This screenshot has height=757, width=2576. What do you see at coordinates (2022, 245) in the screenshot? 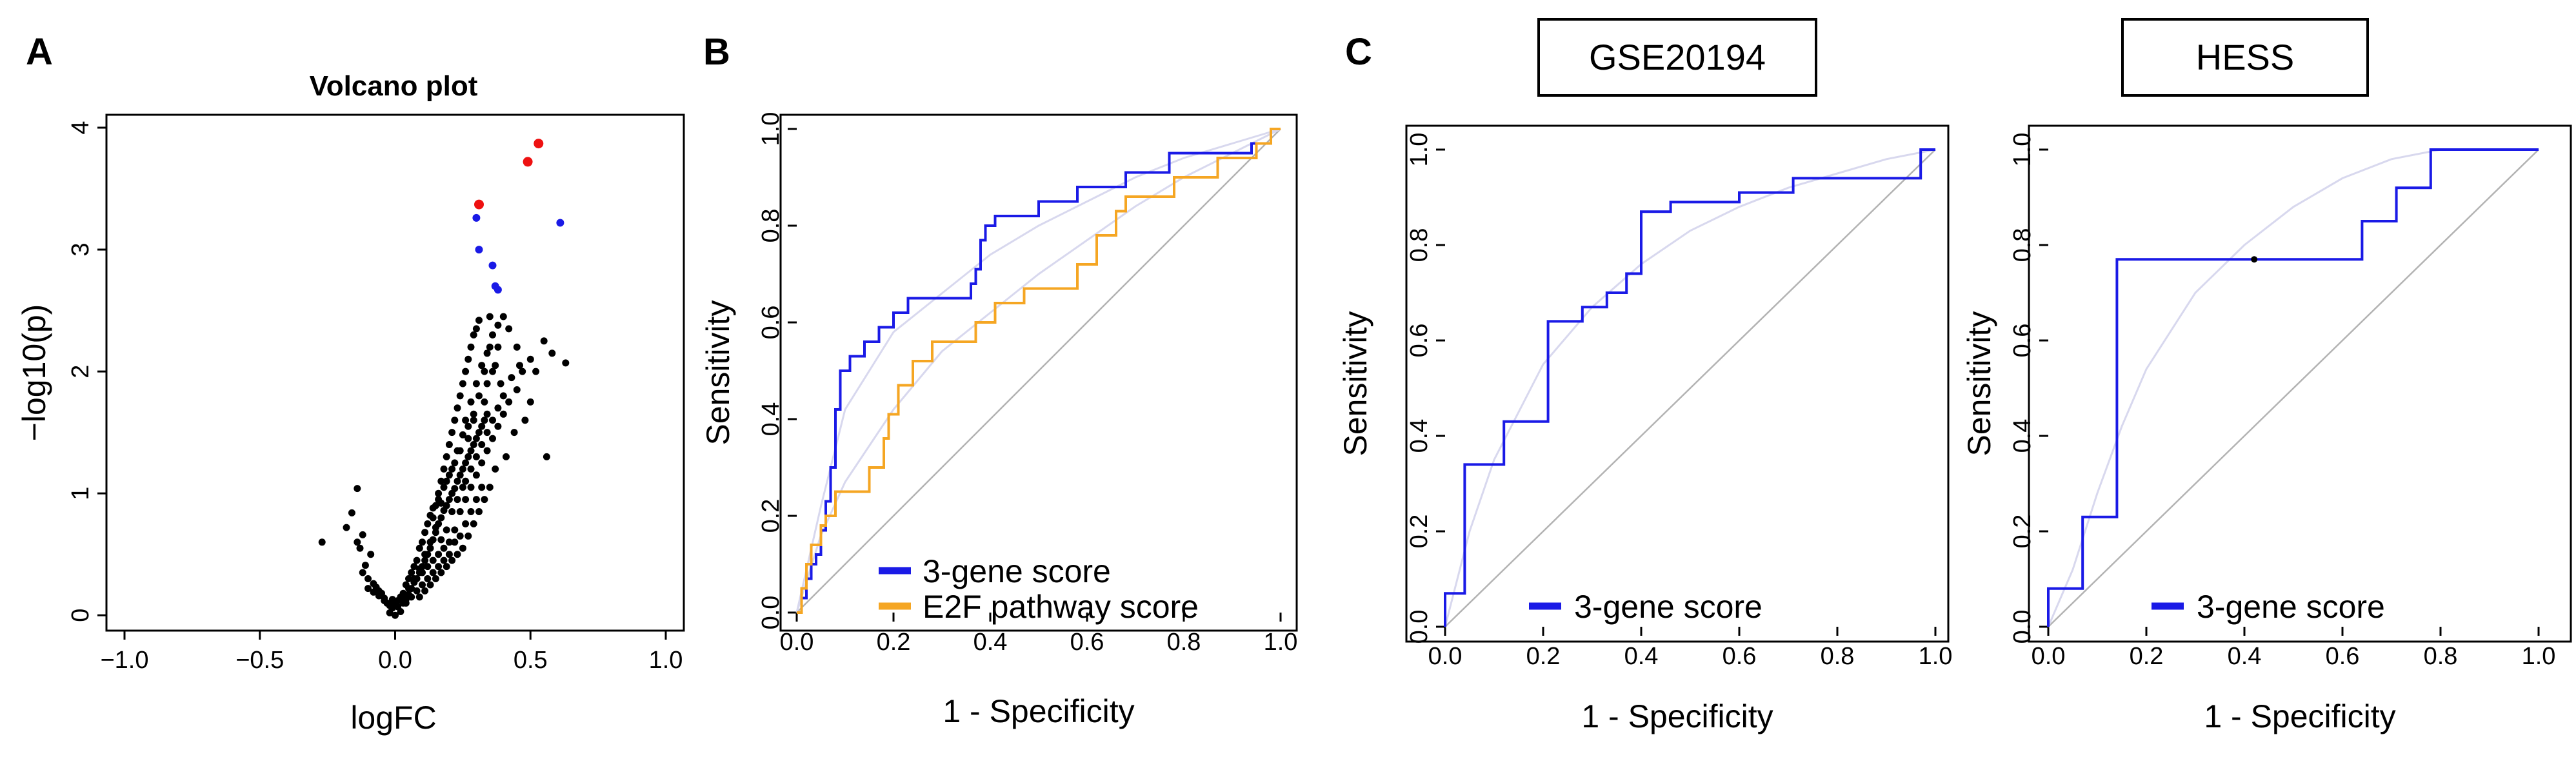
I see `hess-y-tick-label: 0.8` at bounding box center [2022, 245].